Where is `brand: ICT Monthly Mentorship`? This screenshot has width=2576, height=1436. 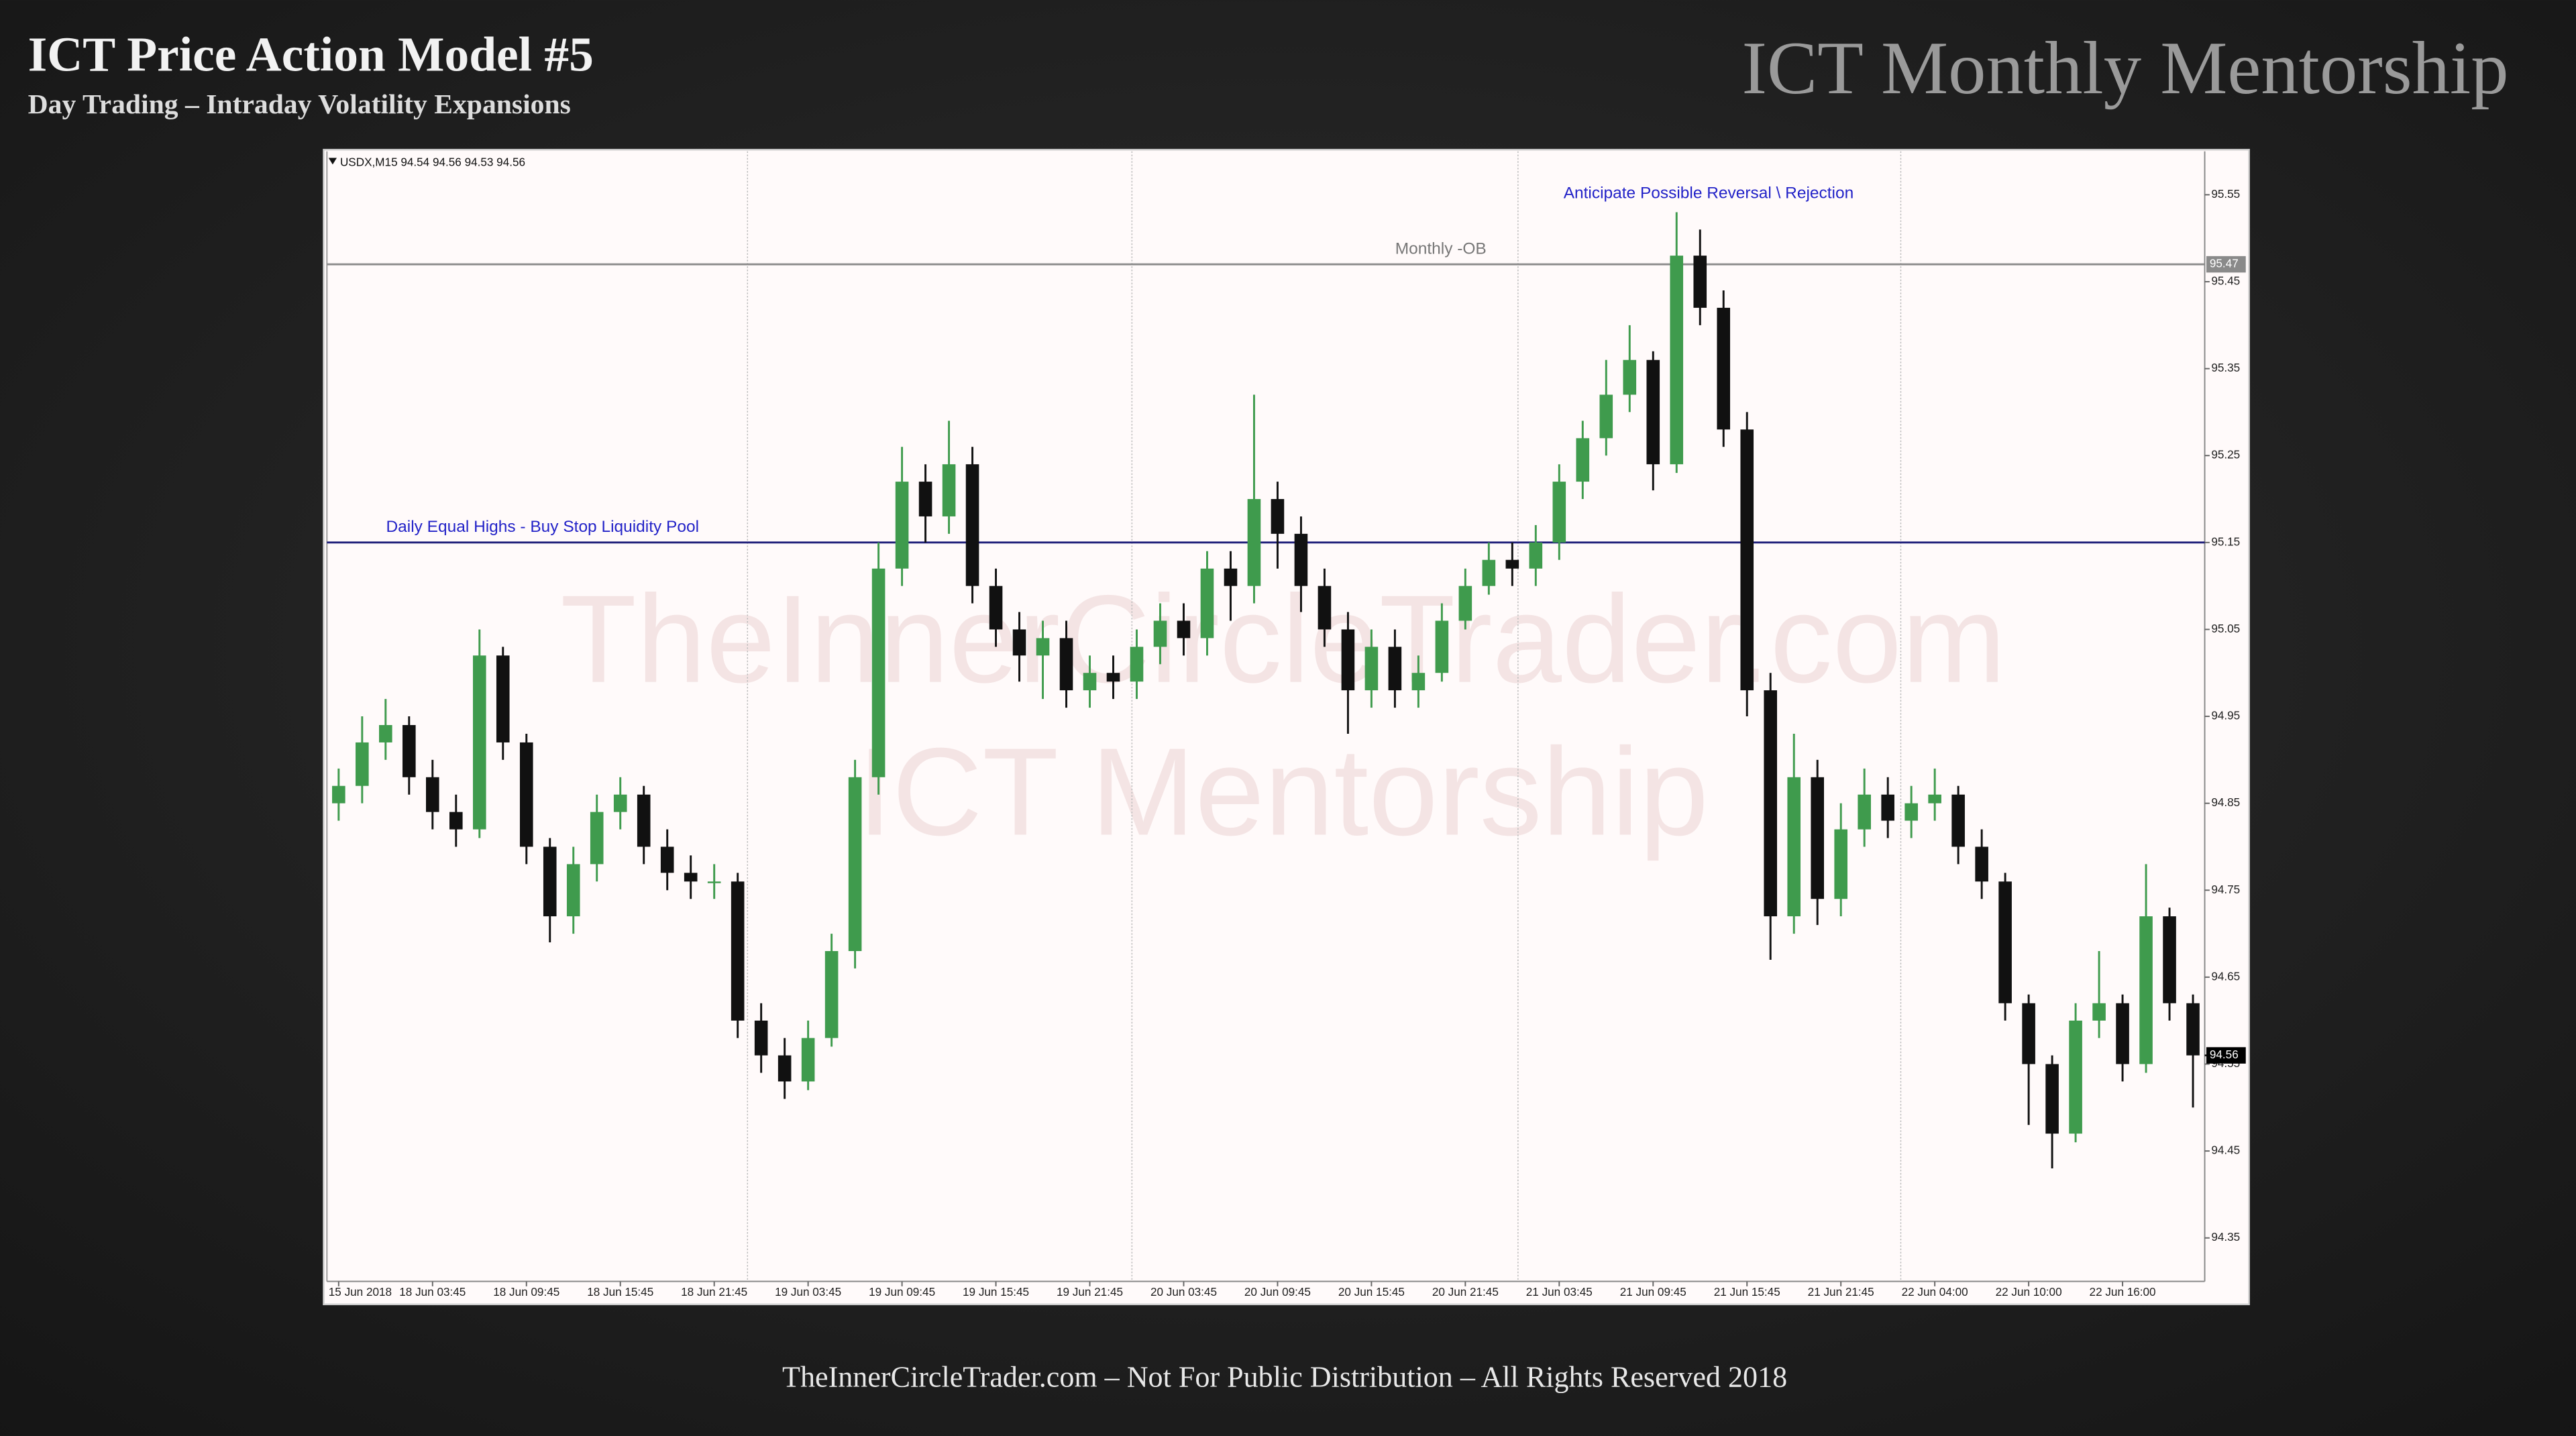
brand: ICT Monthly Mentorship is located at coordinates (2124, 68).